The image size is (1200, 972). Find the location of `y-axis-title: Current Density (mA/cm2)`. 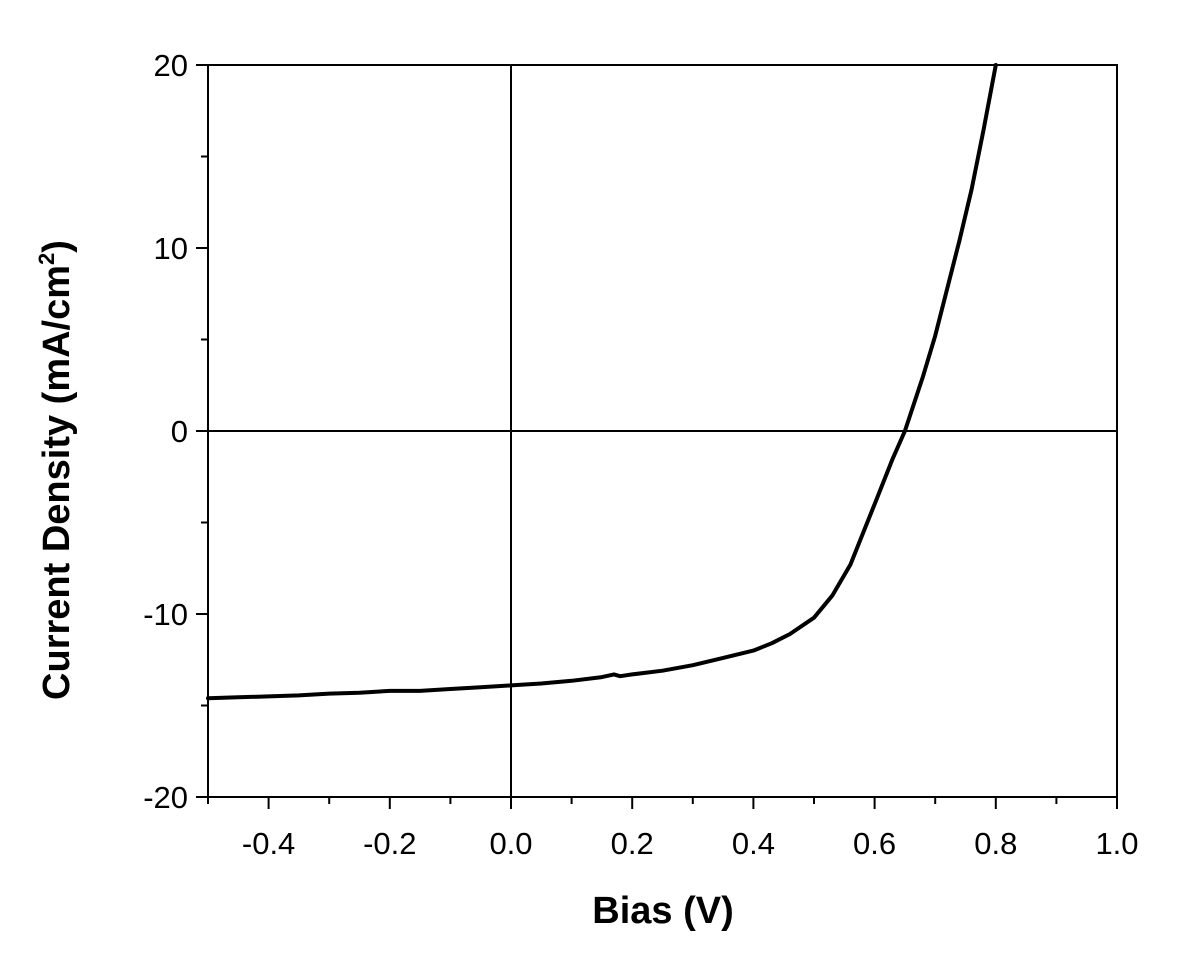

y-axis-title: Current Density (mA/cm2) is located at coordinates (56, 470).